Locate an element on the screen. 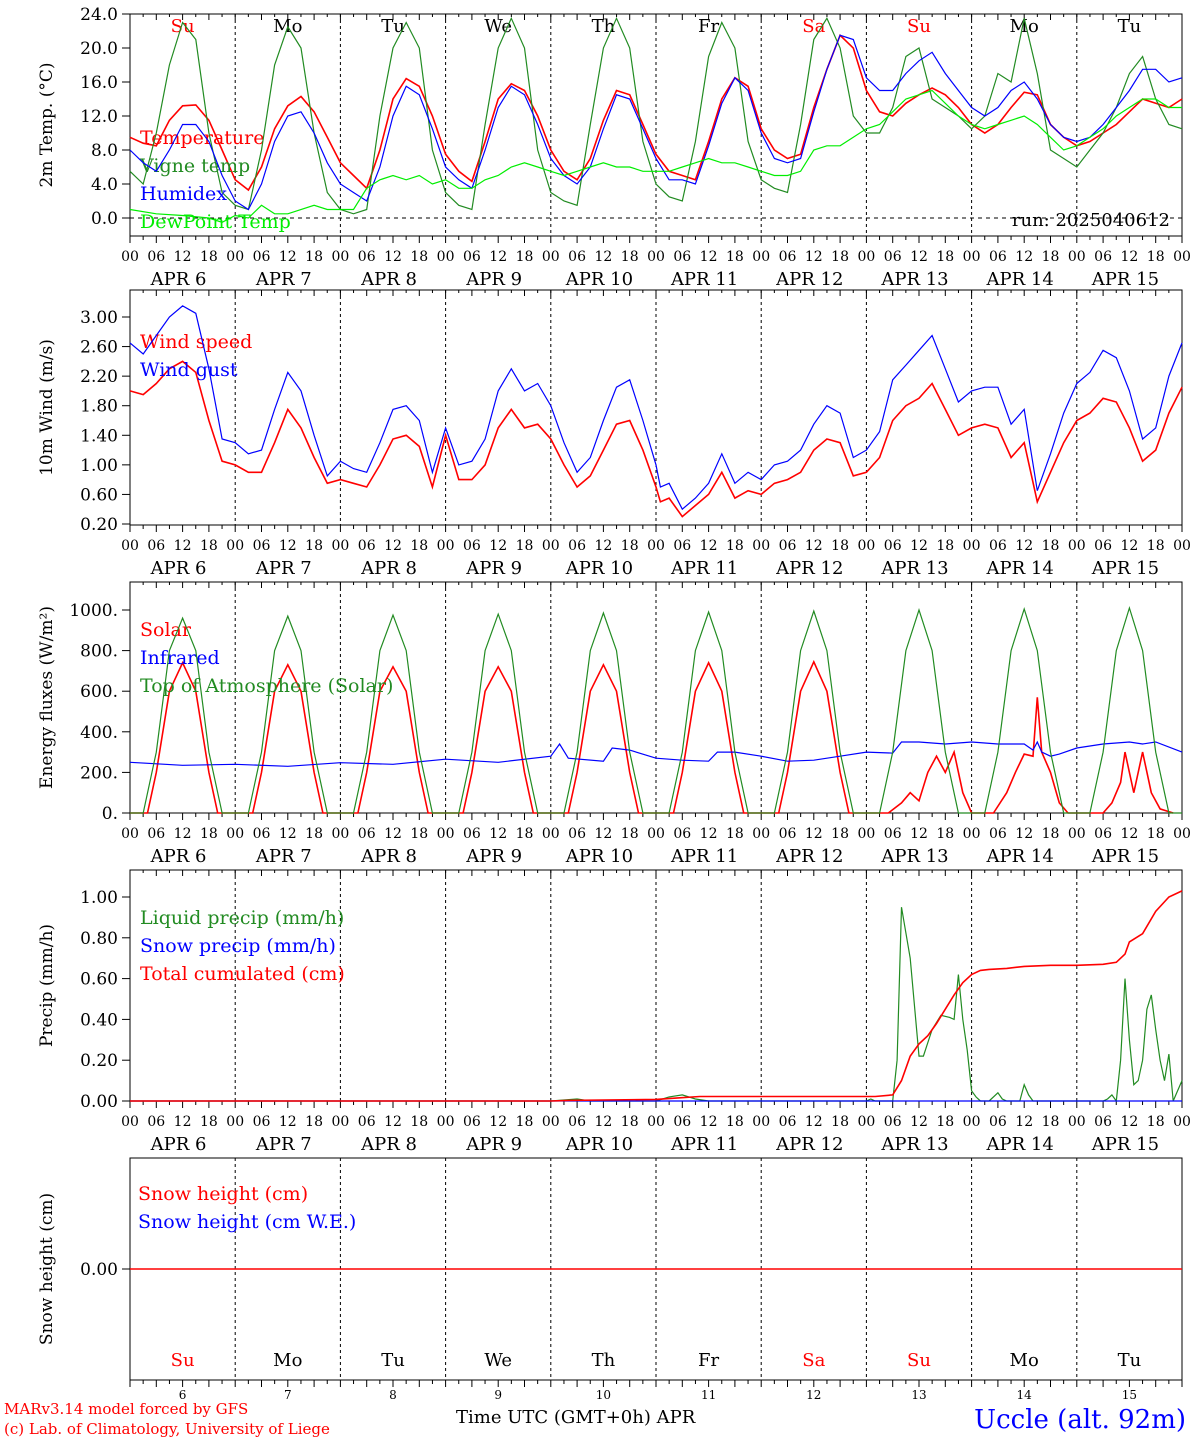 The height and width of the screenshot is (1440, 1194). legend-entry: Infrared is located at coordinates (180, 658).